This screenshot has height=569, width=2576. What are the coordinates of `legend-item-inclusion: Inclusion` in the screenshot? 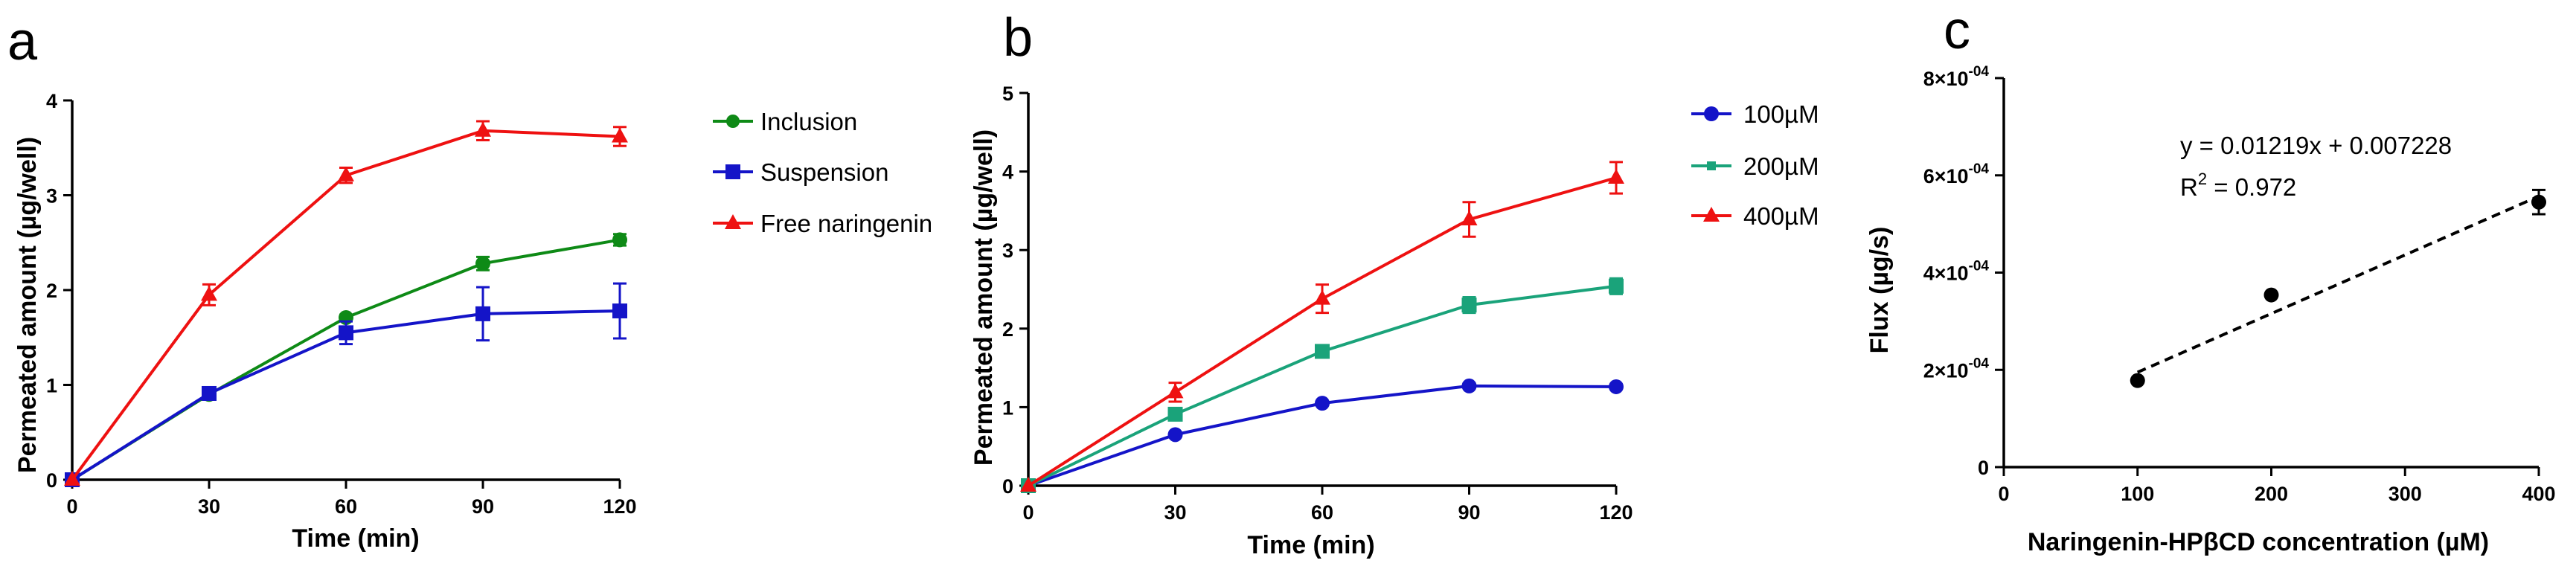 It's located at (785, 121).